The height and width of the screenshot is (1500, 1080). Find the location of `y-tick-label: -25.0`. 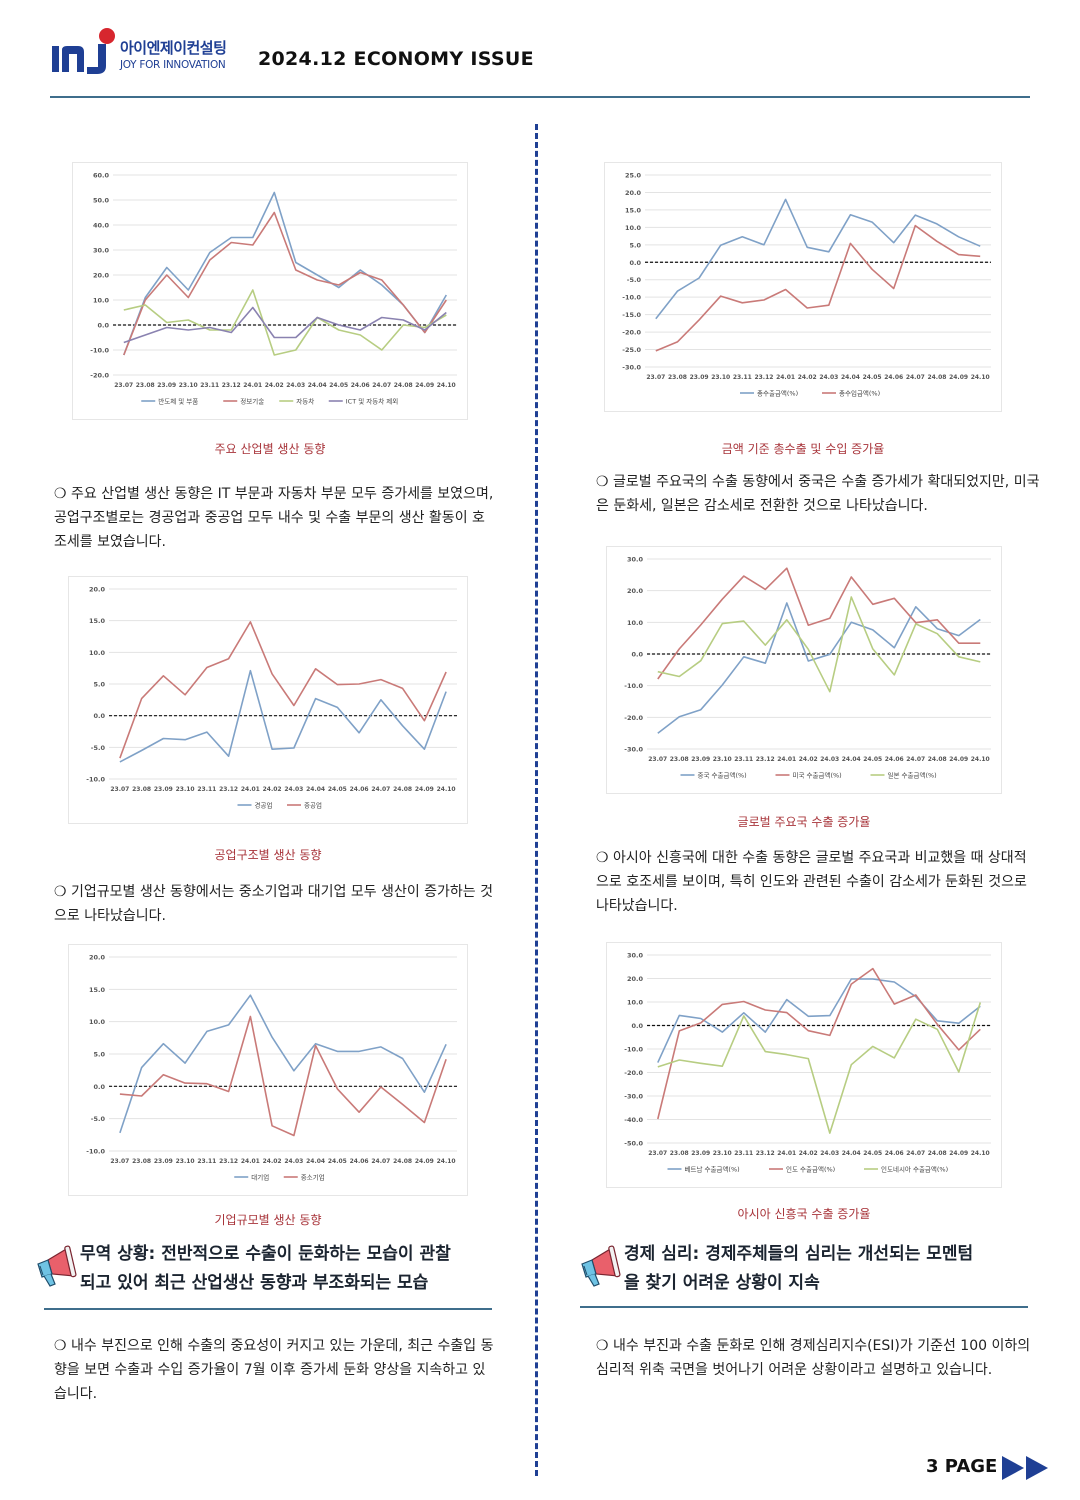

y-tick-label: -25.0 is located at coordinates (631, 350).